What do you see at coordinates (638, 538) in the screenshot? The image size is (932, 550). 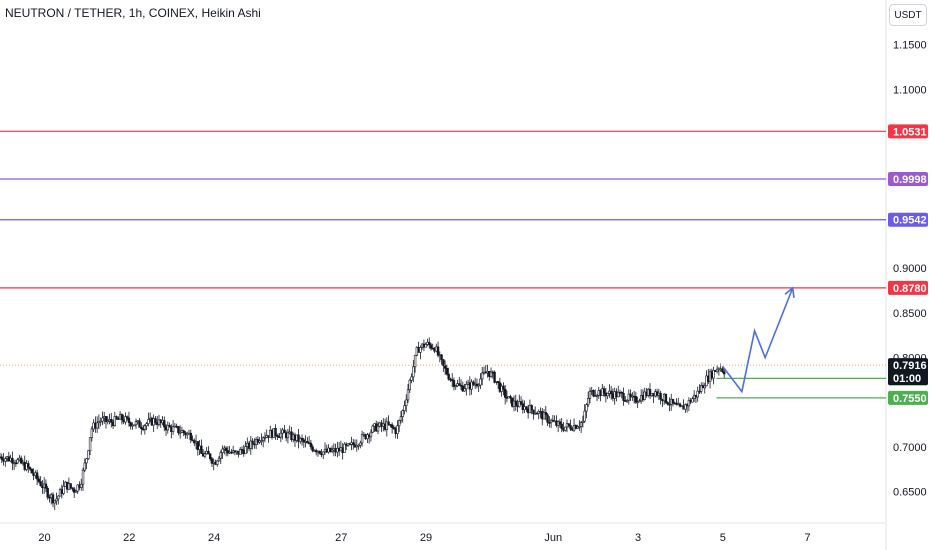 I see `x-tick-label: 3` at bounding box center [638, 538].